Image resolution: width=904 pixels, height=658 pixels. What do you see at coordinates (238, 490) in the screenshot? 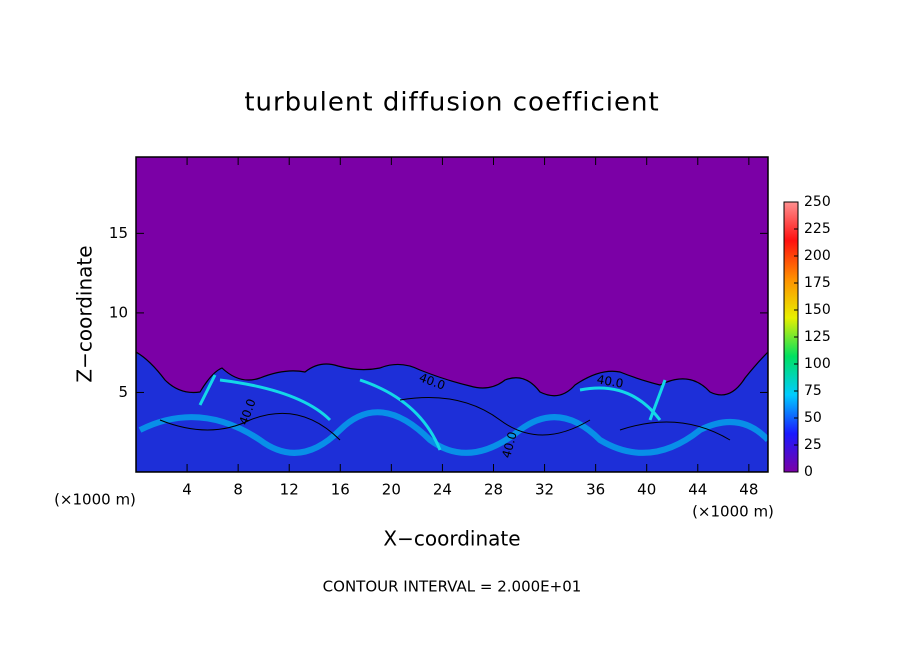
I see `x-tick-label: 8` at bounding box center [238, 490].